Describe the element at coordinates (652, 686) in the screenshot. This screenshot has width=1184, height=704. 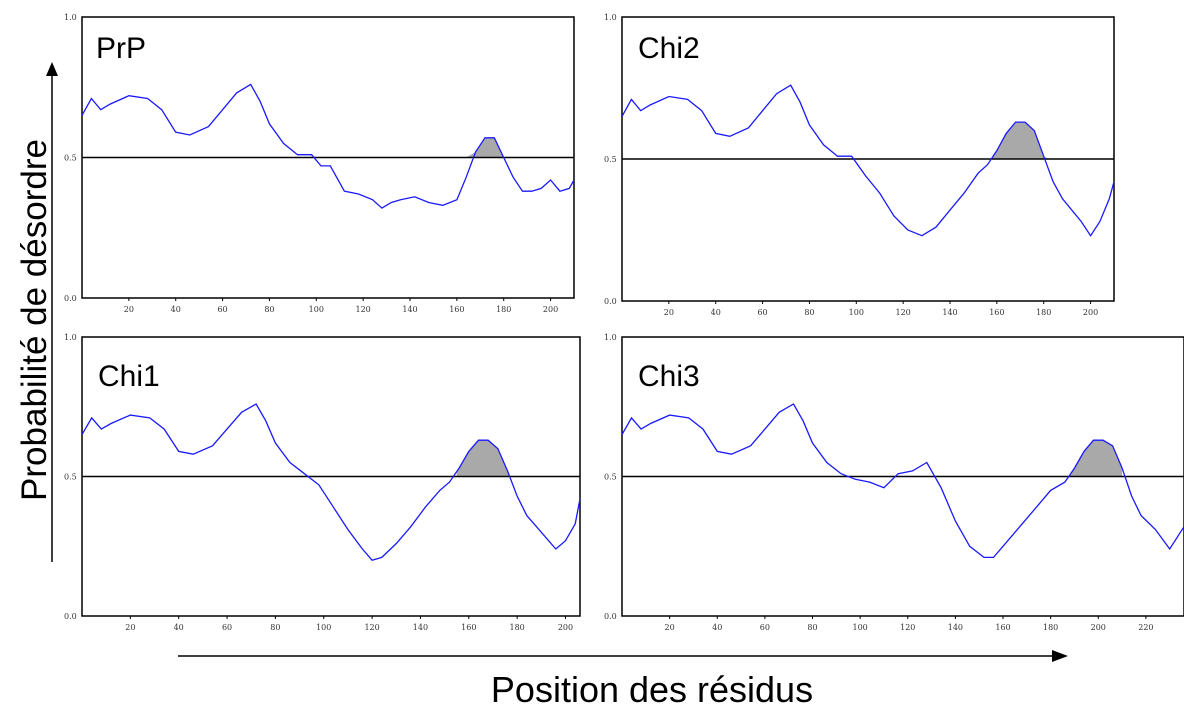
I see `x-axis-label: Position des résidus` at that location.